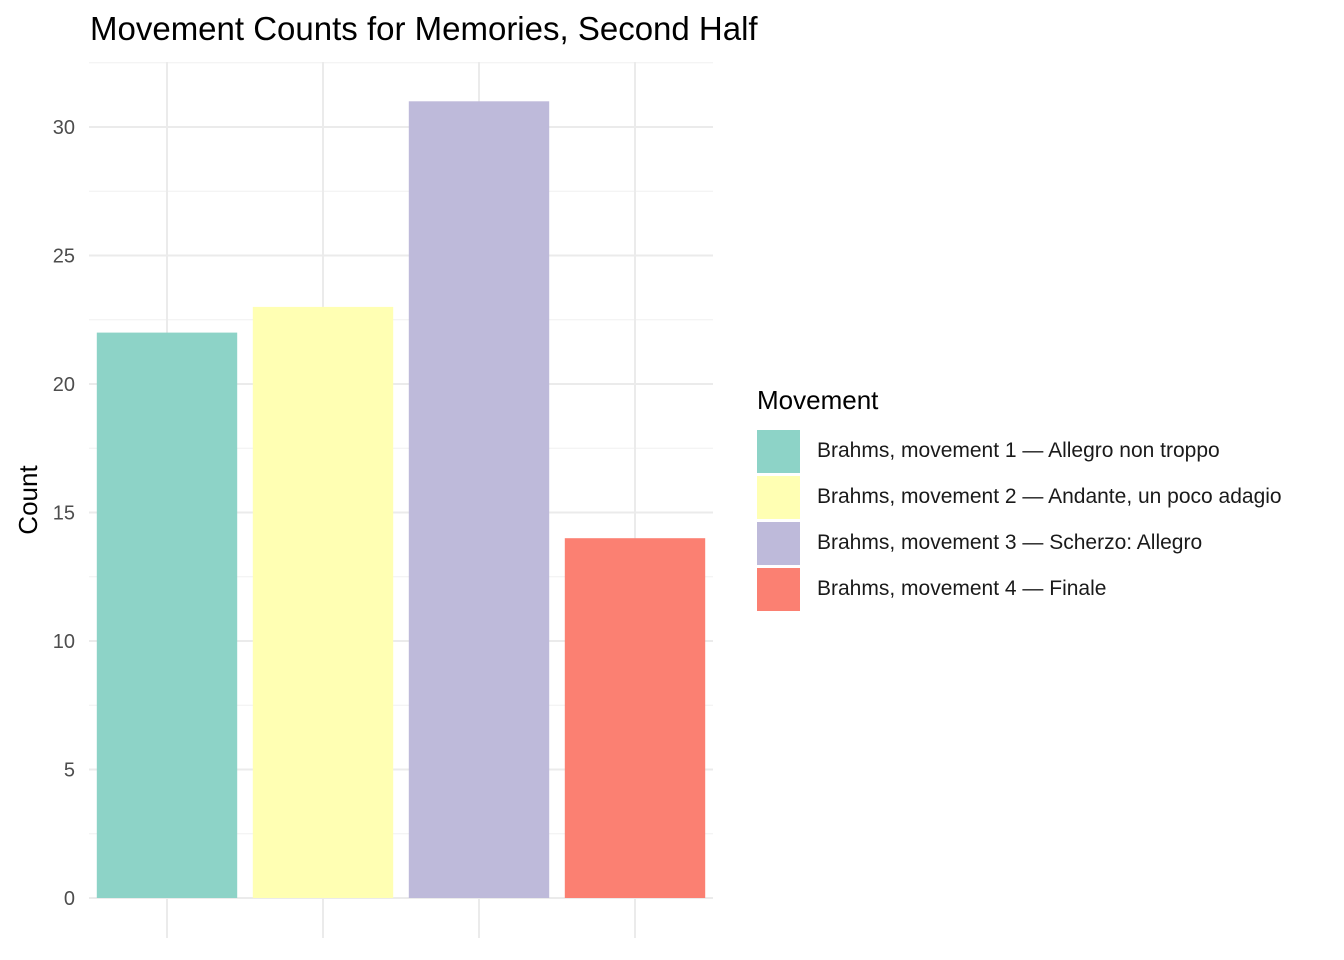  Describe the element at coordinates (1010, 542) in the screenshot. I see `legend-label: Brahms, movement 3 — Scherzo: Allegro` at that location.